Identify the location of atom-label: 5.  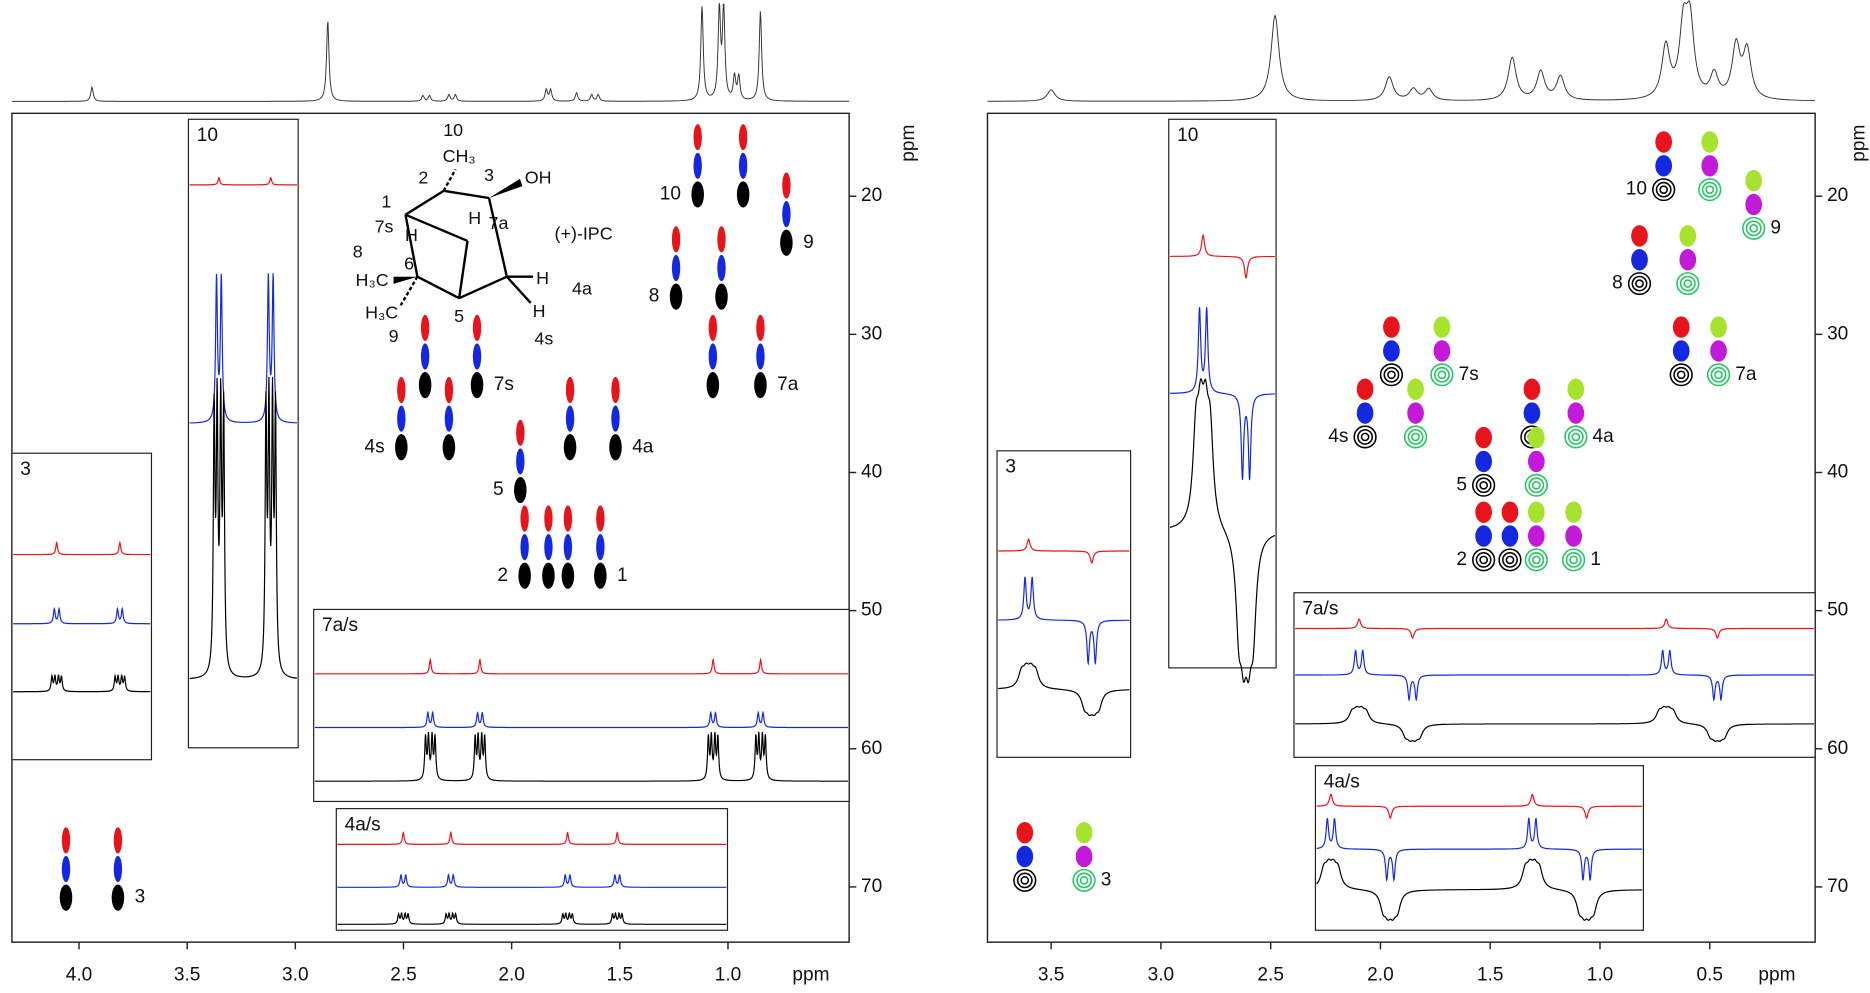
(459, 316).